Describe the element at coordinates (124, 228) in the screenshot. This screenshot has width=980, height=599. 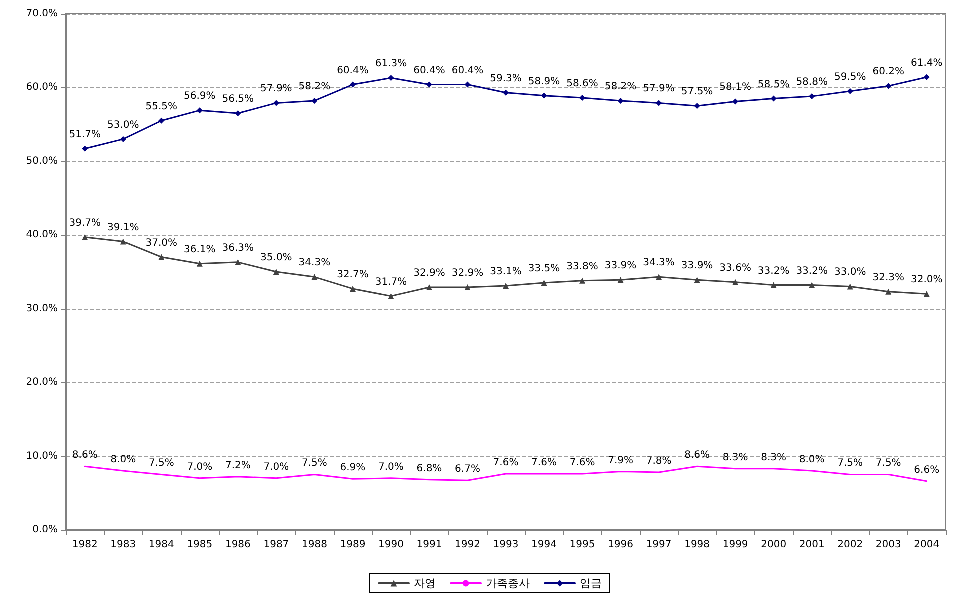
I see `data-label: 39.1%` at that location.